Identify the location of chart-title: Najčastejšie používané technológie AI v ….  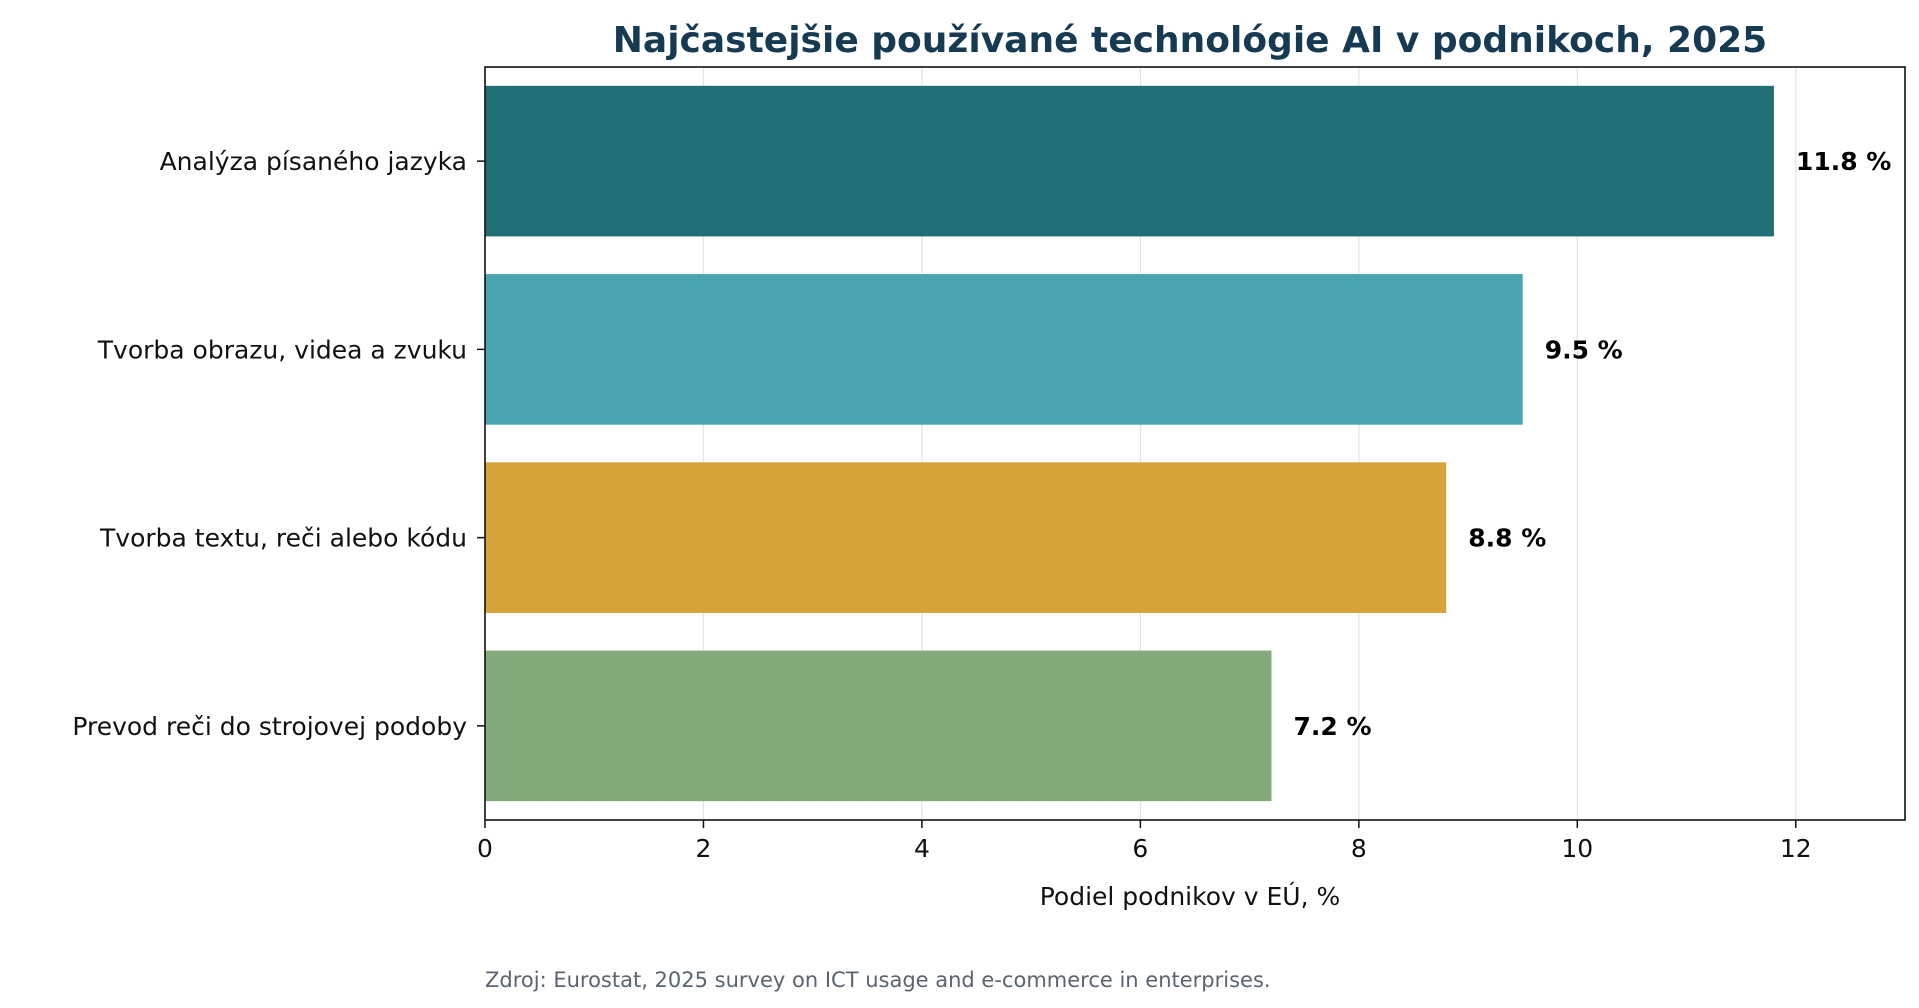
(1190, 40).